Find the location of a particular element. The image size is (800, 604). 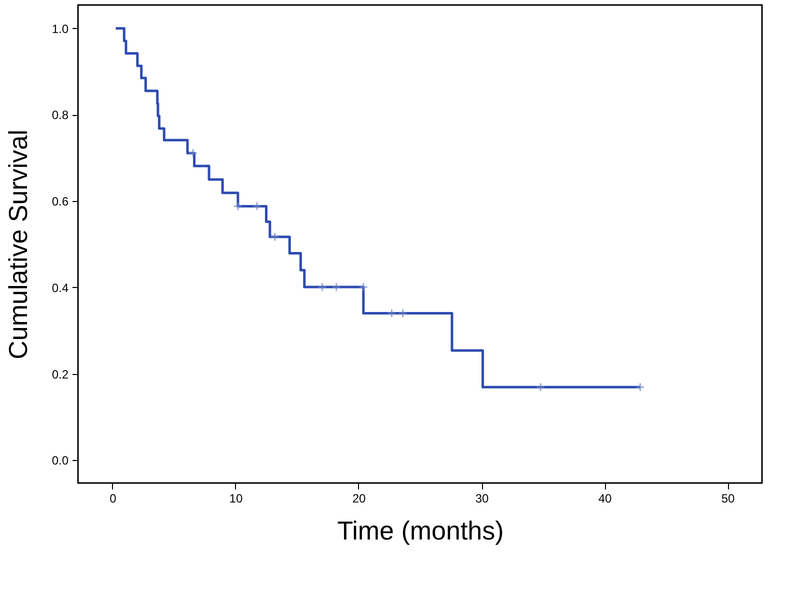

y-tick-label: 0.2 is located at coordinates (60, 374).